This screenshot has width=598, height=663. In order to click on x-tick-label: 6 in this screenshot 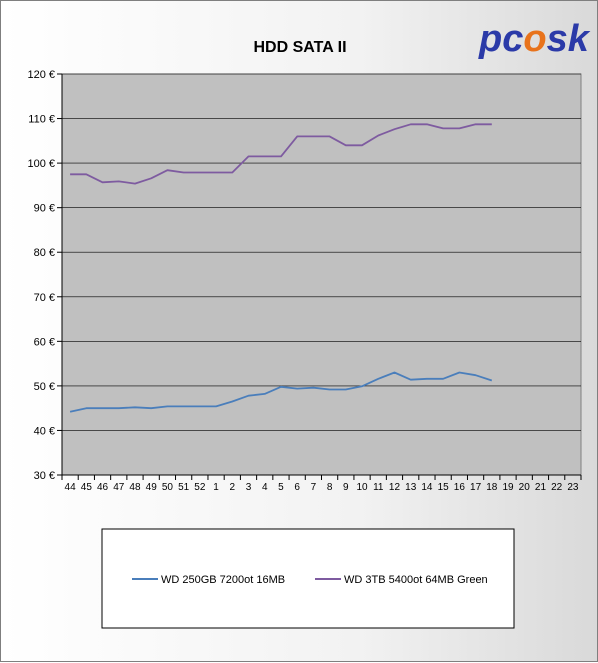, I will do `click(297, 487)`.